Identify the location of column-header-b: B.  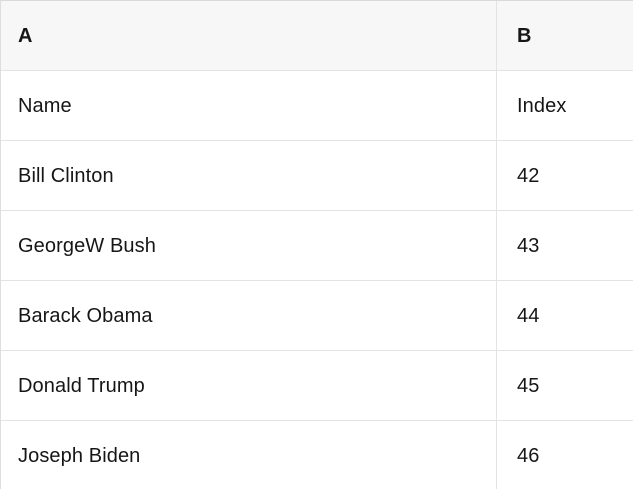
(524, 35).